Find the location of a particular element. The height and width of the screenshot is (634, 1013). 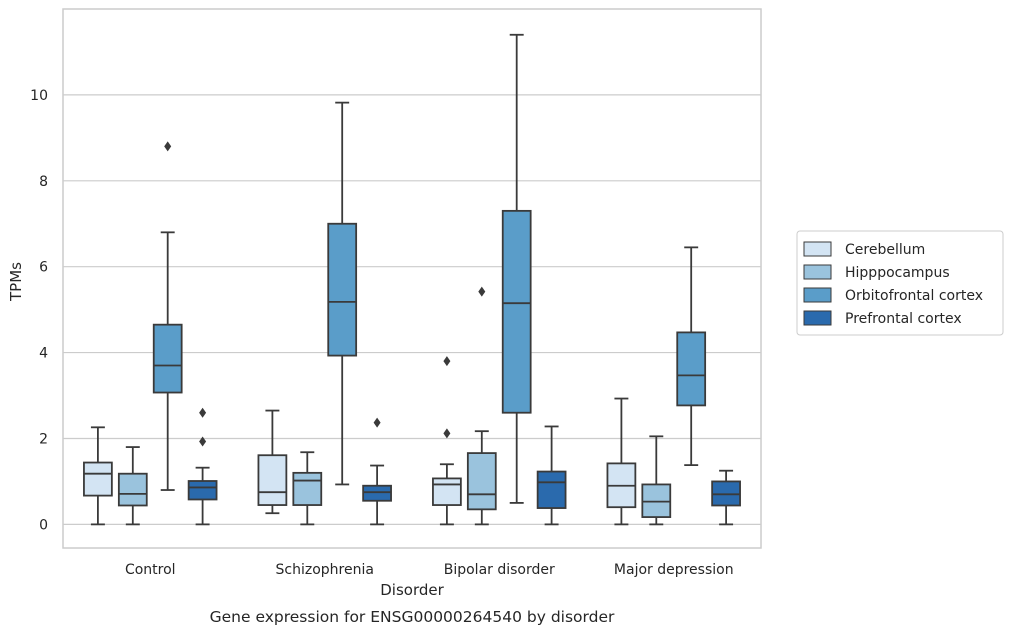

legend-label: Hipppocampus is located at coordinates (897, 273).